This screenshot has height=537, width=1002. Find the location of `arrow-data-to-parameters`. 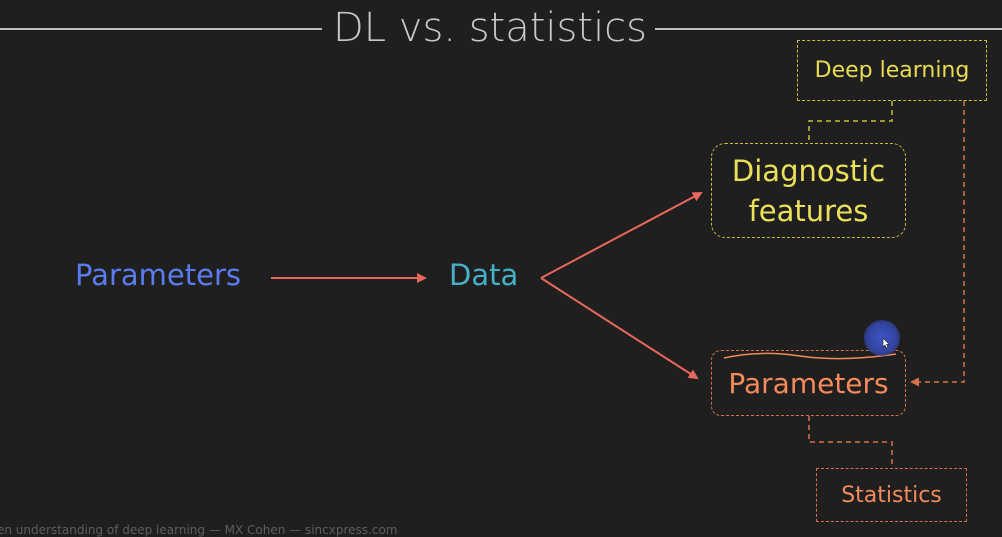

arrow-data-to-parameters is located at coordinates (619, 328).